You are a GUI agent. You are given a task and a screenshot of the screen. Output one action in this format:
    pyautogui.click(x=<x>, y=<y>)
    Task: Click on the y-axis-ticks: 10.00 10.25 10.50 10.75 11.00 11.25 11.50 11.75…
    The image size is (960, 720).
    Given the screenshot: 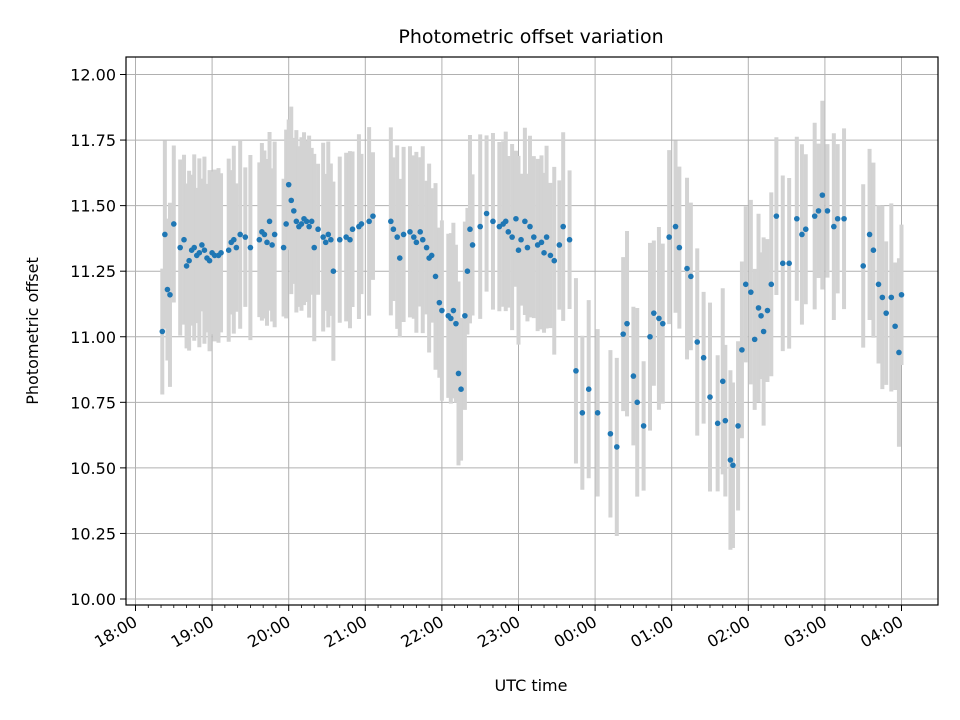 What is the action you would take?
    pyautogui.click(x=98, y=337)
    